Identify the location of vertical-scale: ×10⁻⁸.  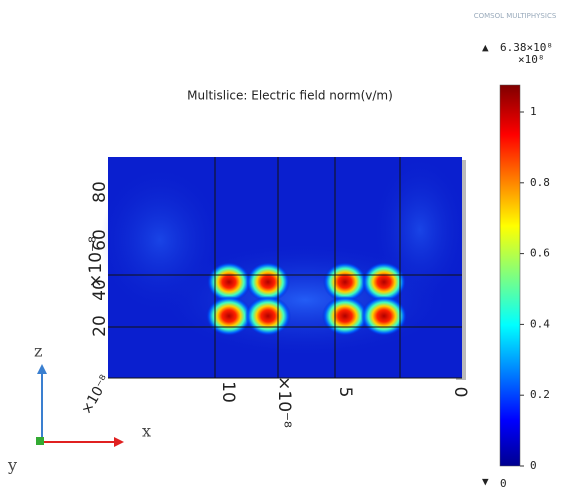
(96, 262).